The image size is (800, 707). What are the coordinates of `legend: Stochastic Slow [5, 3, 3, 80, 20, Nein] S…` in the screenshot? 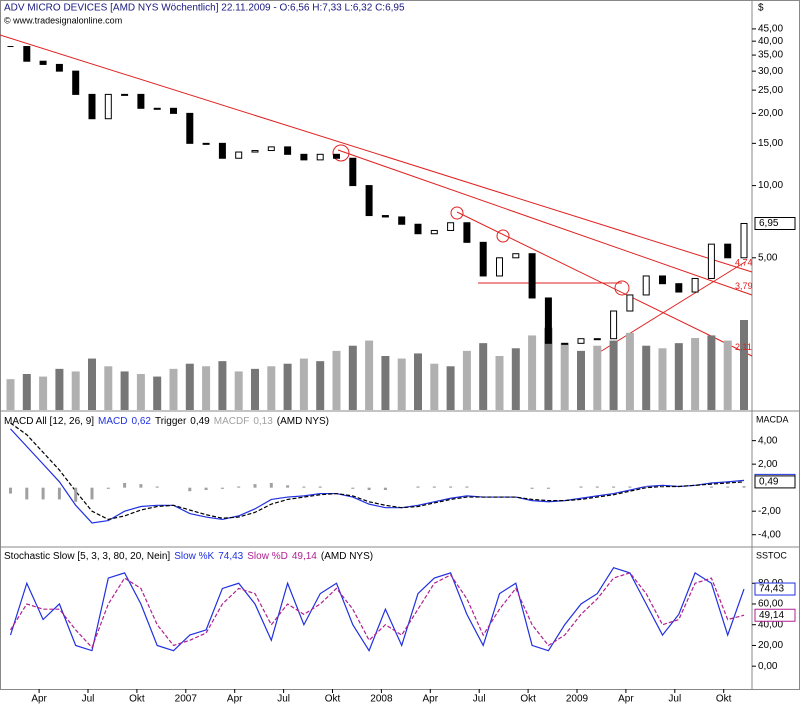 It's located at (188, 556).